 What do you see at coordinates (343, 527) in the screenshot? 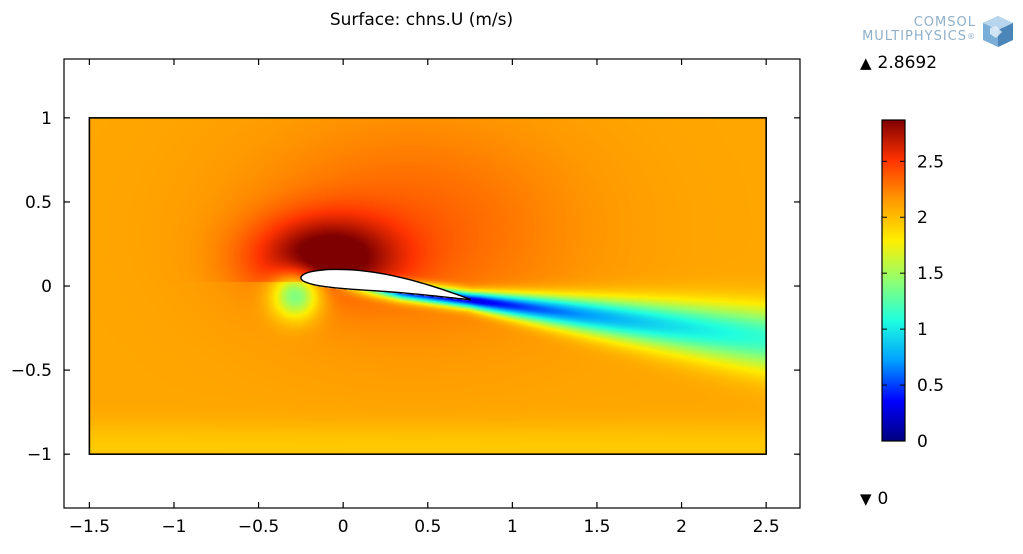
I see `x-tick-label: 0` at bounding box center [343, 527].